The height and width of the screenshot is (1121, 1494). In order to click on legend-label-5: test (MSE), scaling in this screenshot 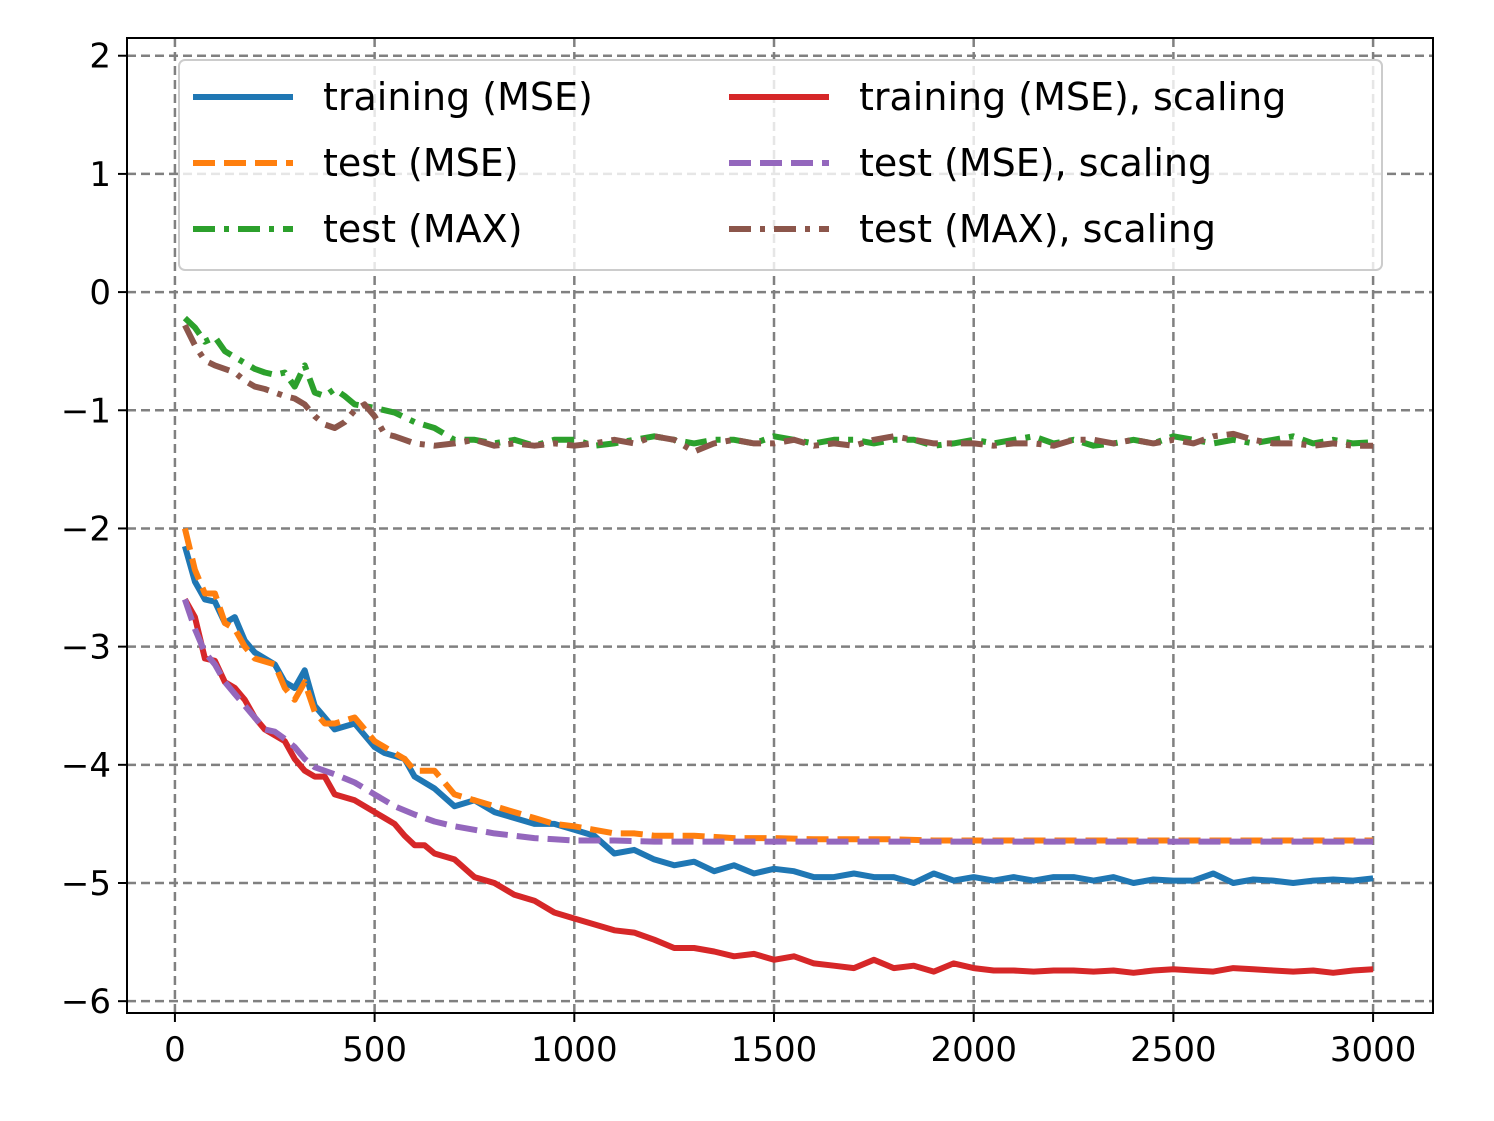, I will do `click(1035, 163)`.